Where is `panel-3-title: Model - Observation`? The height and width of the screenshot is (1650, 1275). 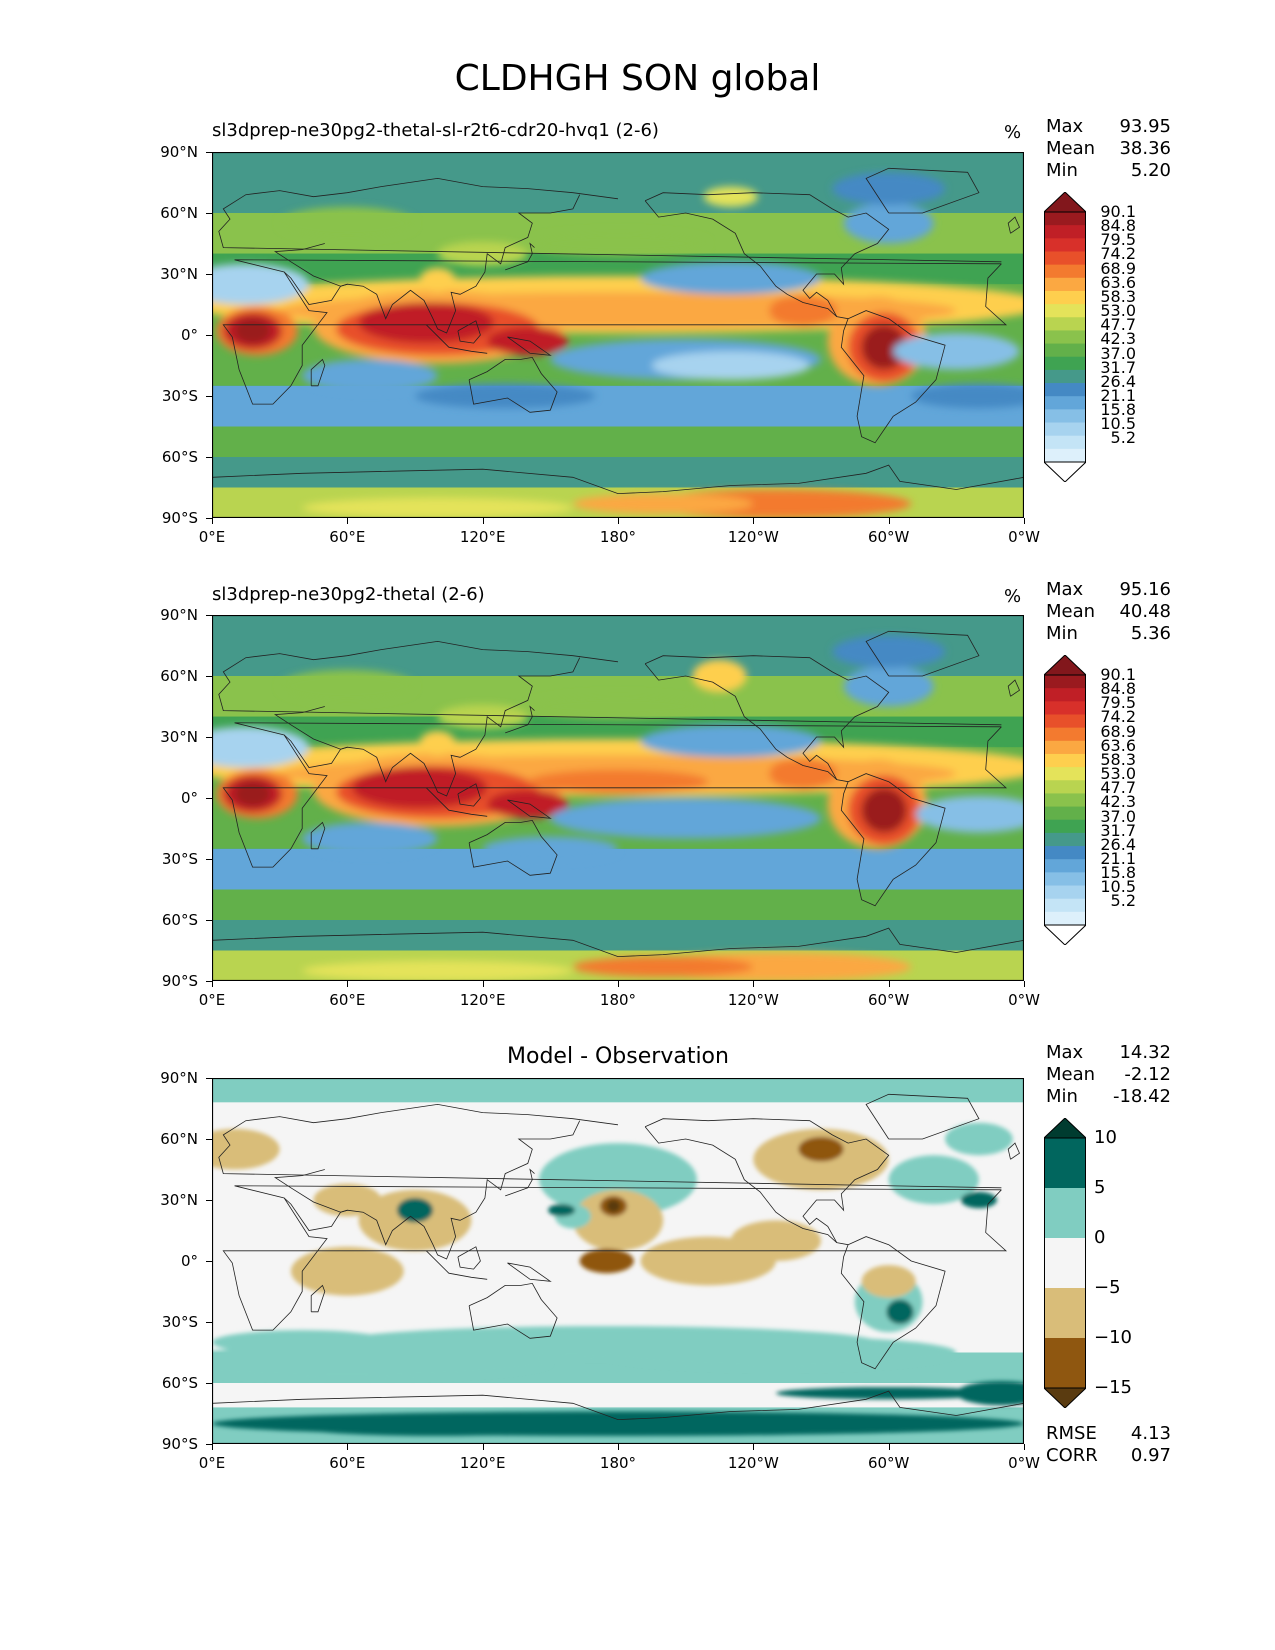 panel-3-title: Model - Observation is located at coordinates (618, 1056).